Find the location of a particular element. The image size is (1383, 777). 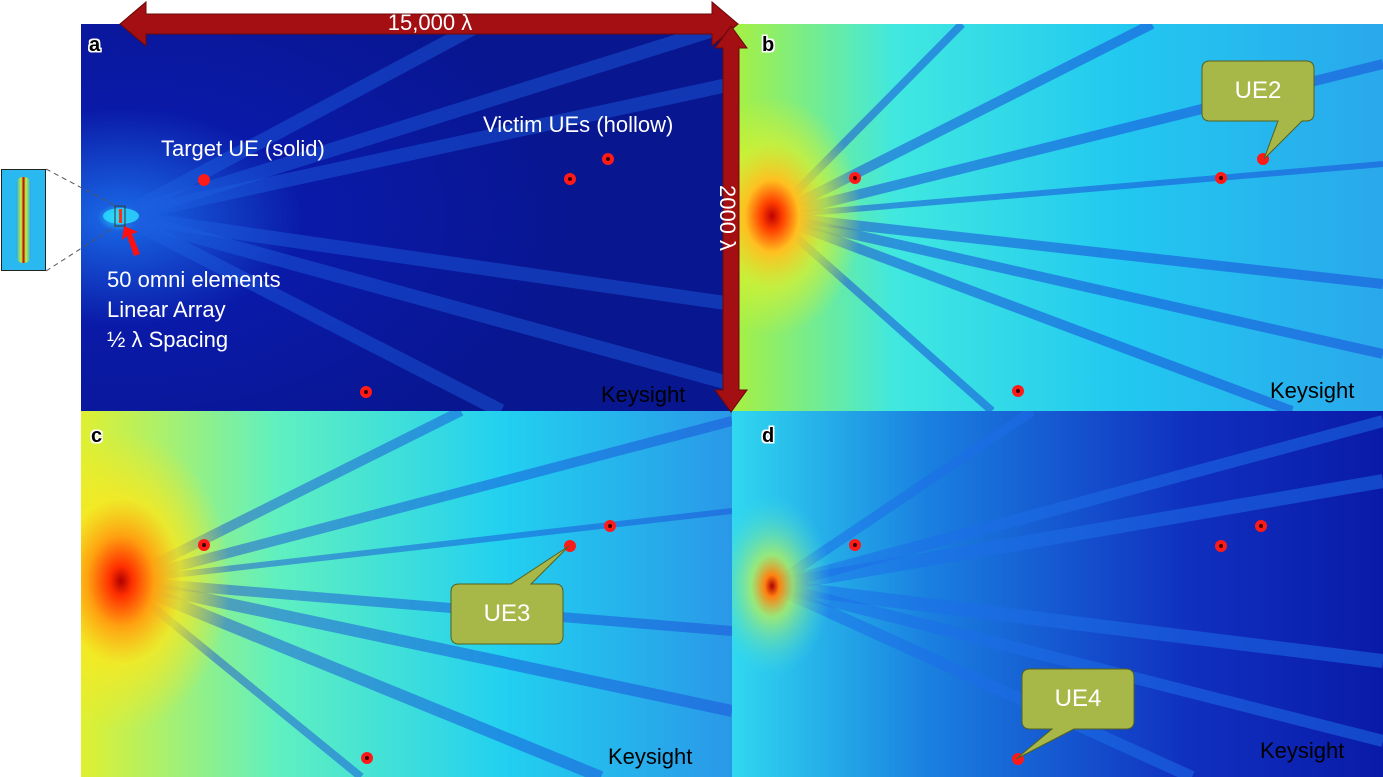

array-annotation-line1: 50 omni elements is located at coordinates (194, 279).